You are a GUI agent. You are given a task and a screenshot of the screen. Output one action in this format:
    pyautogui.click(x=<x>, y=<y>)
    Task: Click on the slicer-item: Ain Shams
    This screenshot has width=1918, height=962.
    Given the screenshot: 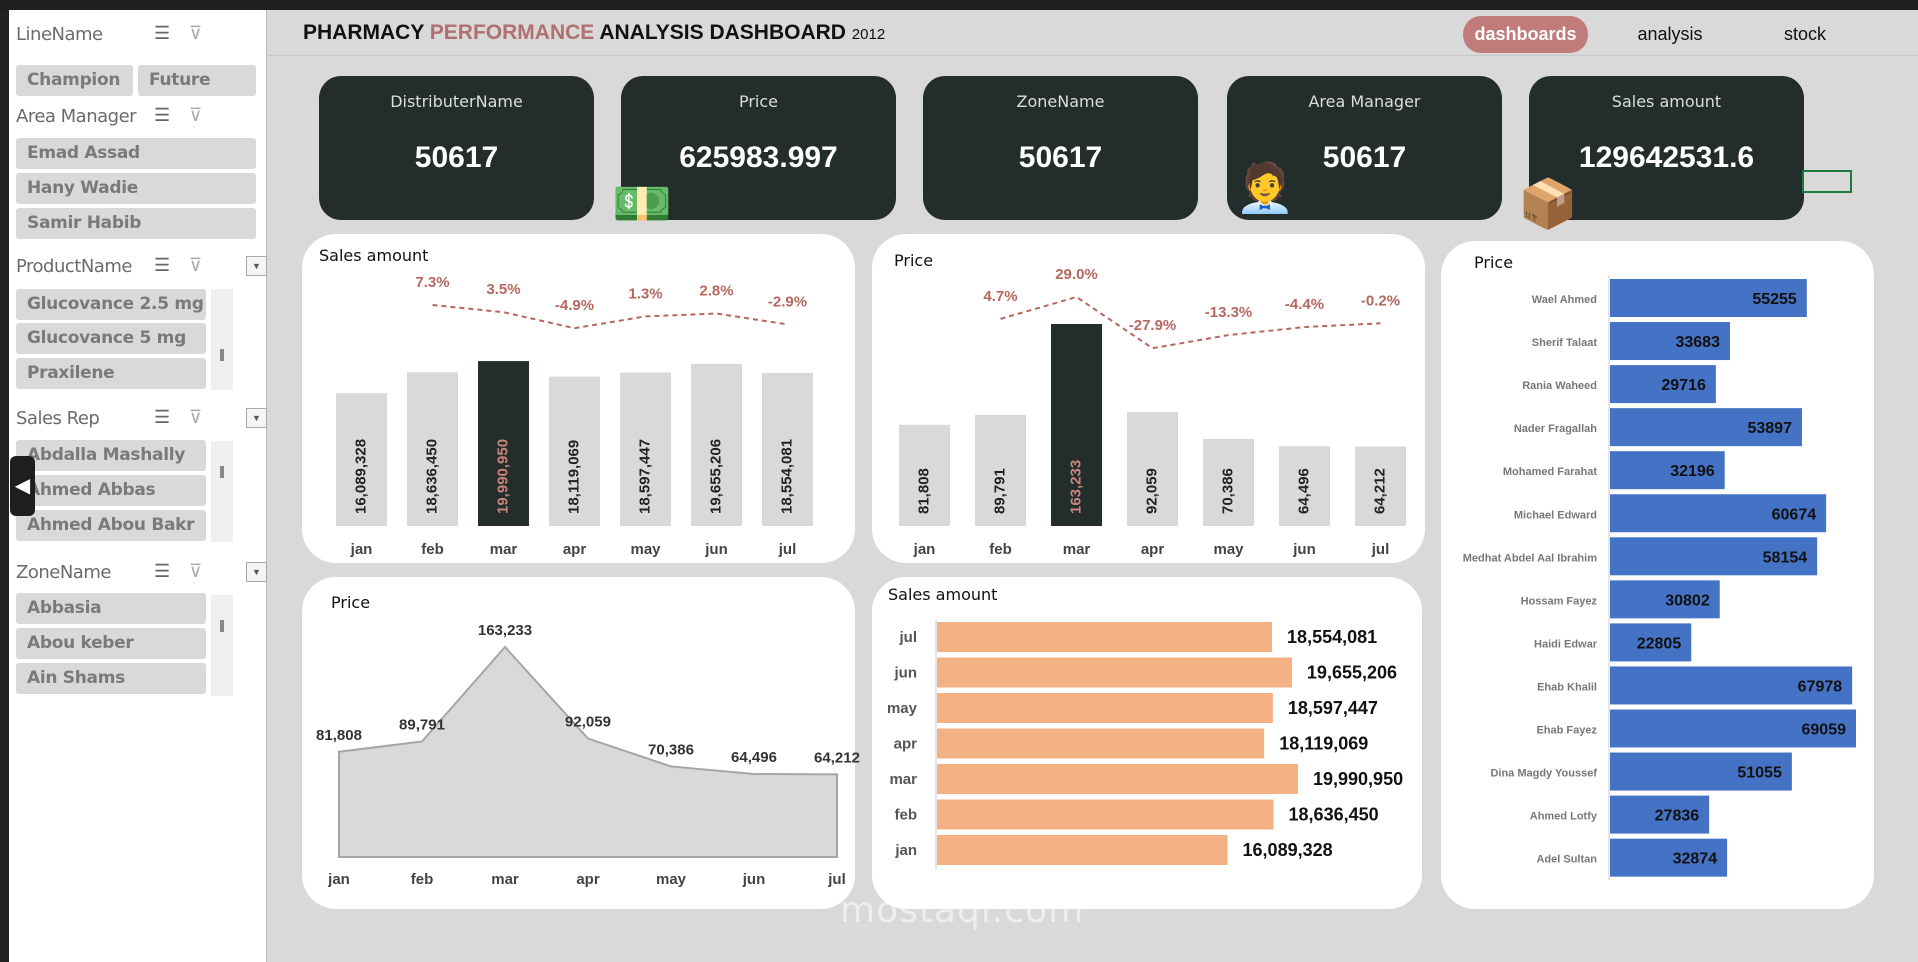 What is the action you would take?
    pyautogui.click(x=111, y=678)
    